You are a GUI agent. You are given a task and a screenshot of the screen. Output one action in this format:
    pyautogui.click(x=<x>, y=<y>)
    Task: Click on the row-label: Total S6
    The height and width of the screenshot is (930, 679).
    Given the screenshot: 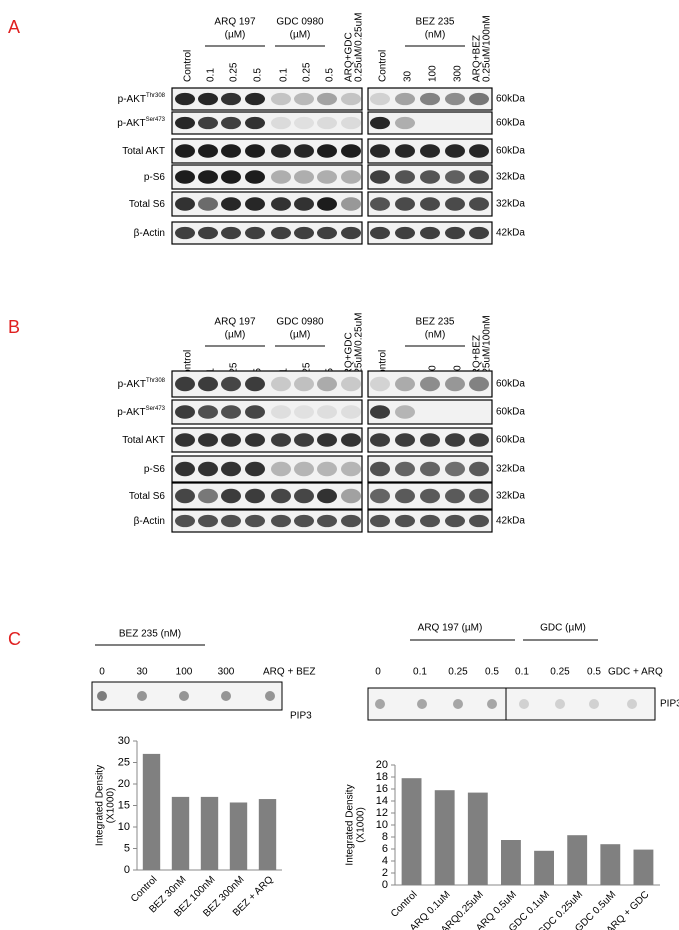 What is the action you would take?
    pyautogui.click(x=147, y=496)
    